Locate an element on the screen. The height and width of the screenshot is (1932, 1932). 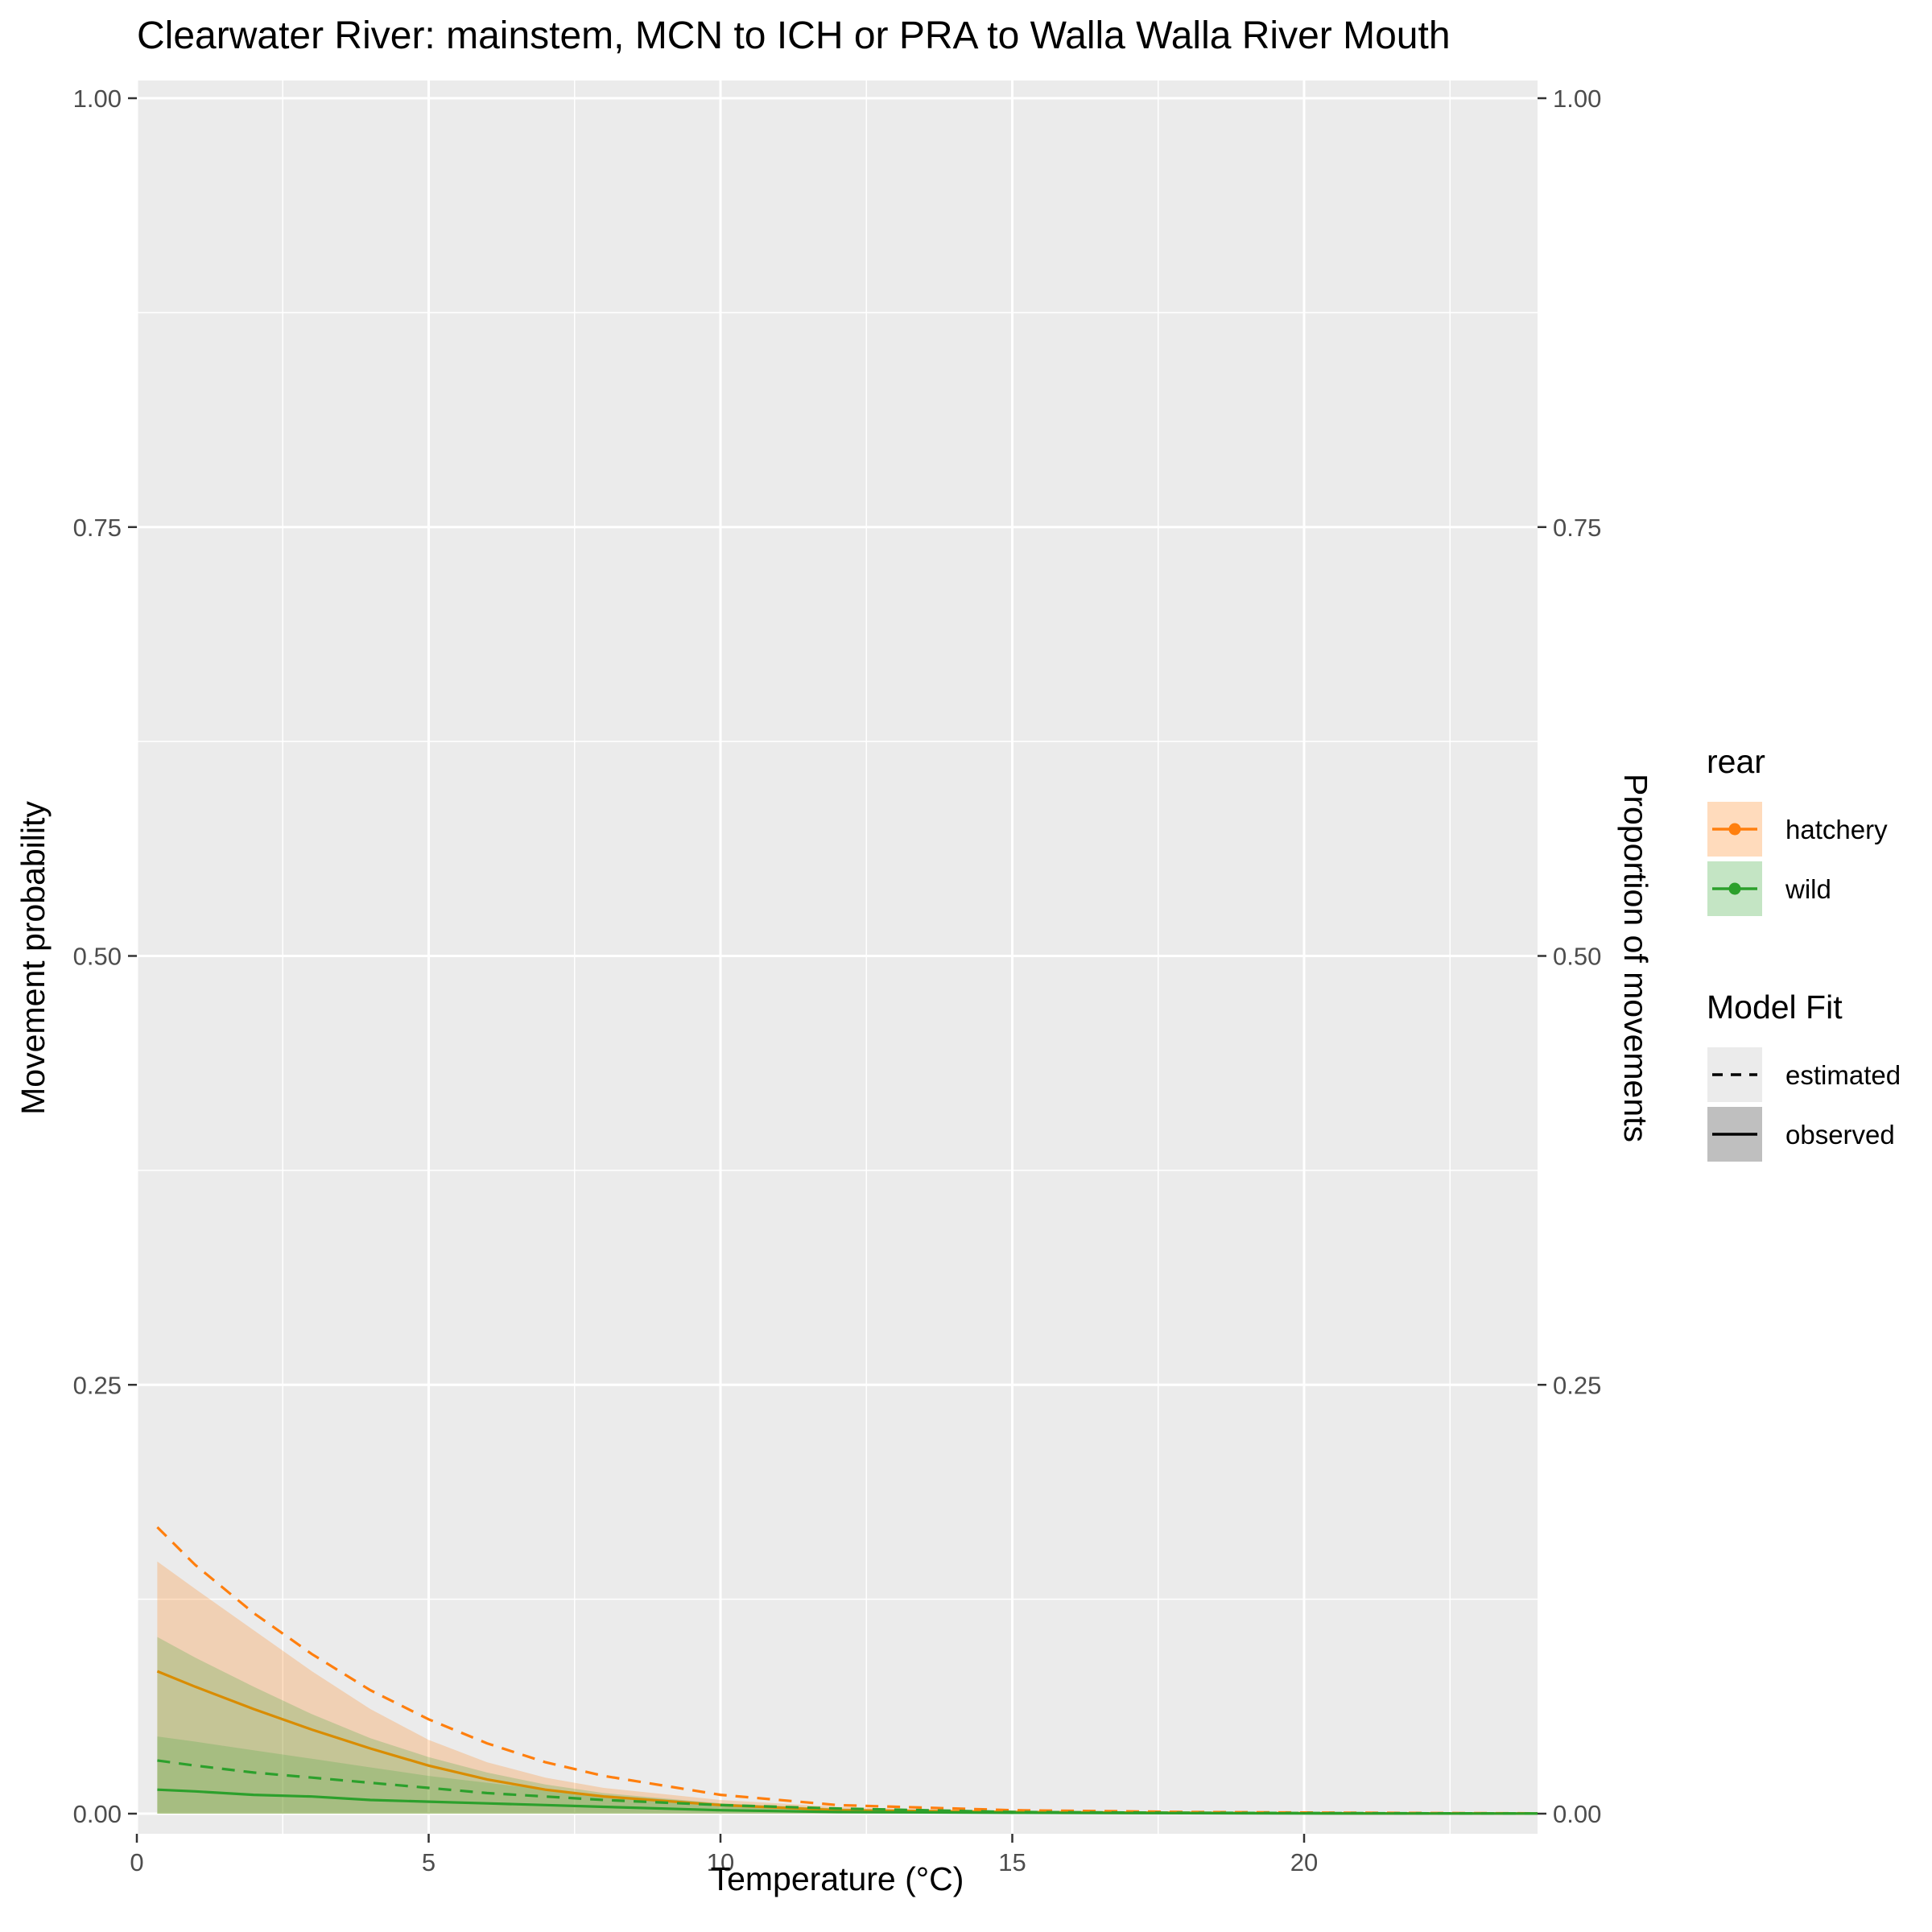
legend-key-point-wild is located at coordinates (1734, 888).